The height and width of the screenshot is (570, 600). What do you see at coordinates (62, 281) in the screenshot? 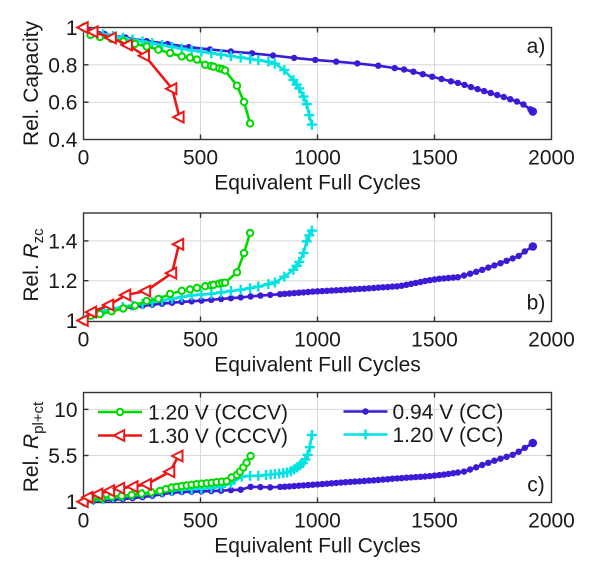
I see `svg-text: 1.2` at bounding box center [62, 281].